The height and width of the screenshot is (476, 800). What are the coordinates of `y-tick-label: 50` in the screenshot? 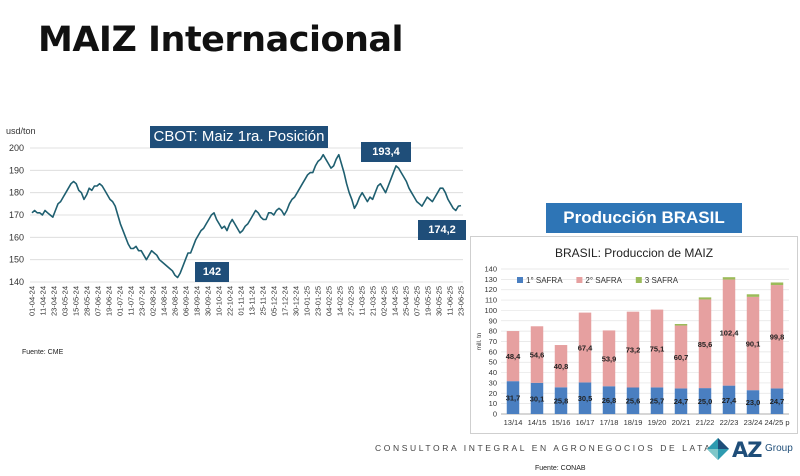 It's located at (493, 362).